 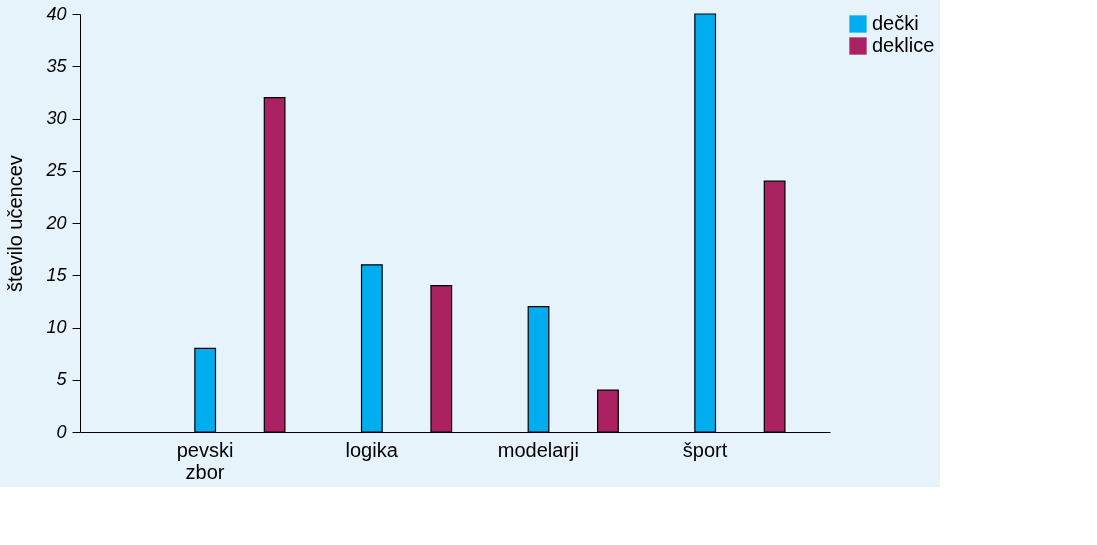 I want to click on y-tick-label: 20, so click(x=56, y=222).